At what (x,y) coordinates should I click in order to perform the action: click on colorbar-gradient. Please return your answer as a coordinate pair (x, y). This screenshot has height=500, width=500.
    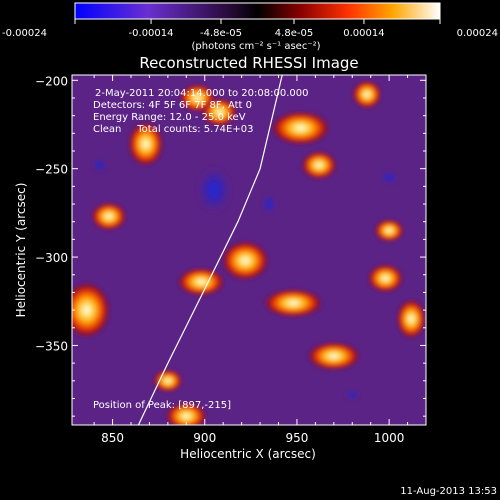
    Looking at the image, I should click on (257, 11).